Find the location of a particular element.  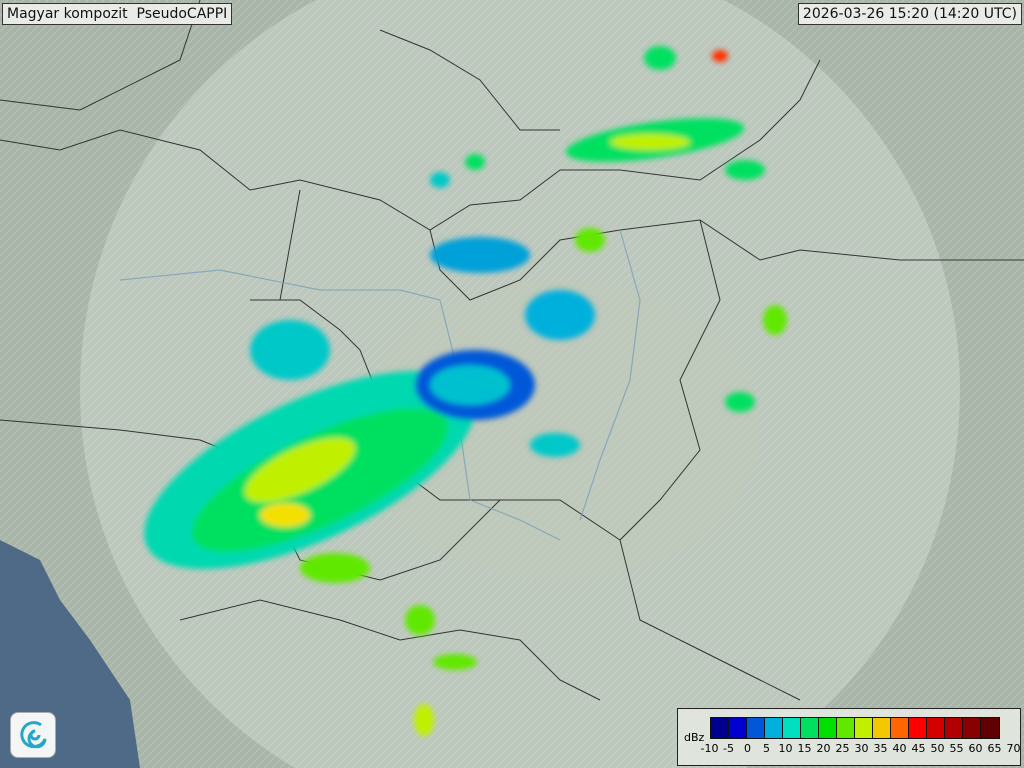

legend-tick: 10 is located at coordinates (785, 748).